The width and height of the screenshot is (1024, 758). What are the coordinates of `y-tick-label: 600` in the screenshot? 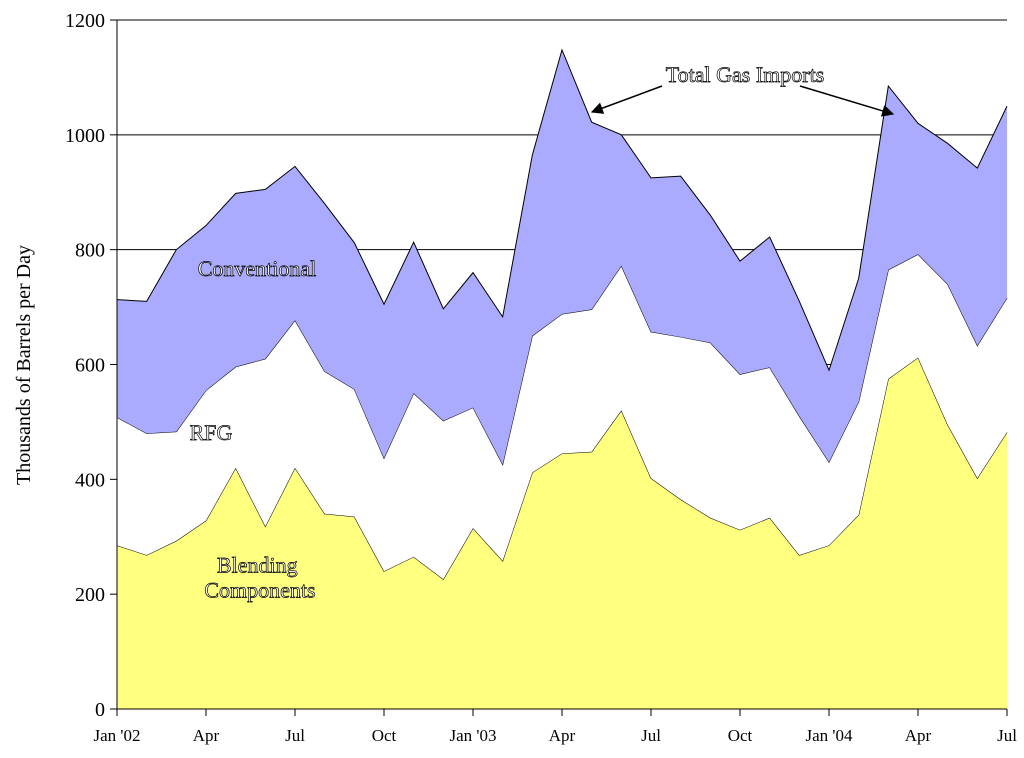 It's located at (90, 366).